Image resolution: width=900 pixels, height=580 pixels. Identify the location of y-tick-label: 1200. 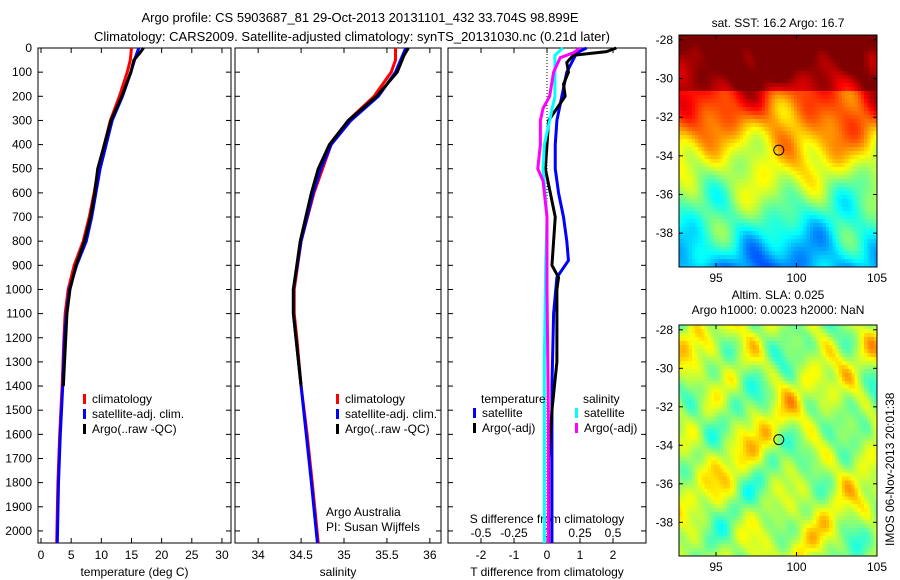
(18, 338).